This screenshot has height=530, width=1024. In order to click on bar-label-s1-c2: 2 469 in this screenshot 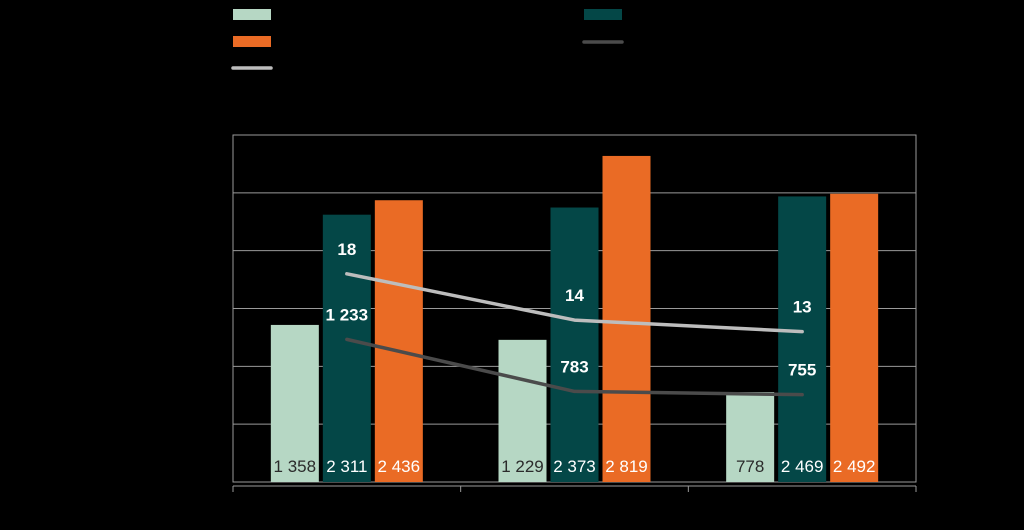, I will do `click(802, 466)`.